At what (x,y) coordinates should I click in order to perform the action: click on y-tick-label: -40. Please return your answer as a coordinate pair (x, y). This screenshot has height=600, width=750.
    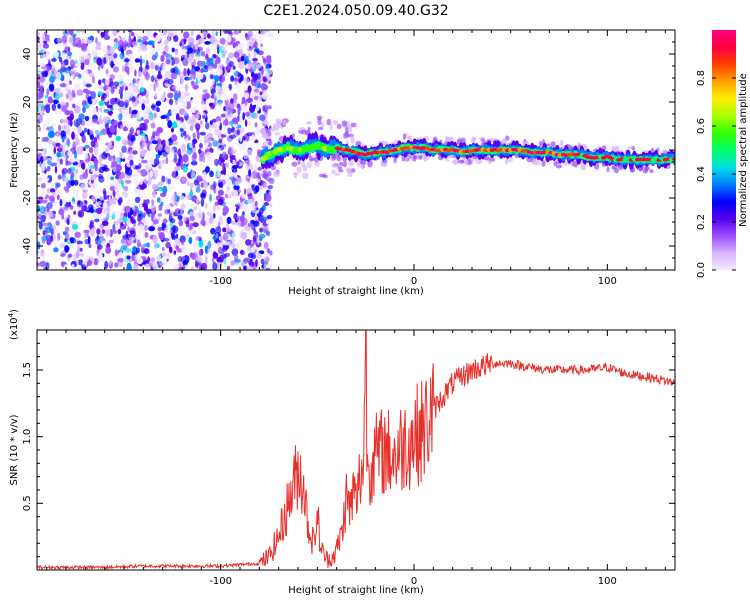
    Looking at the image, I should click on (27, 246).